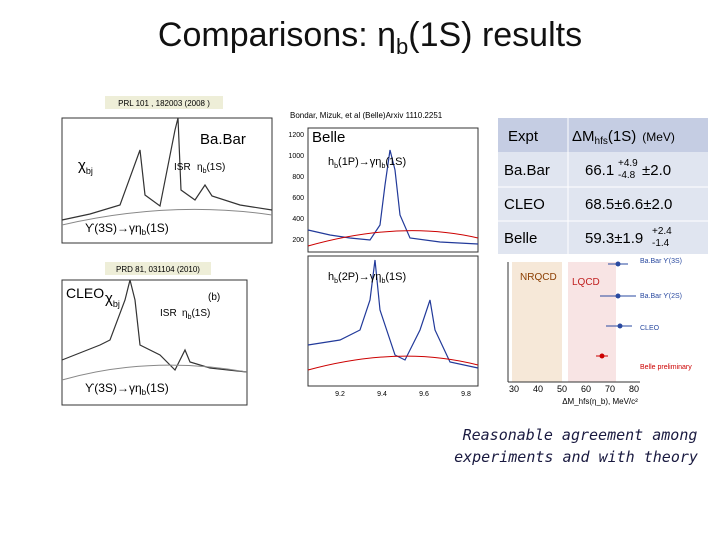 The width and height of the screenshot is (720, 545). I want to click on y-tick-label: 1000, so click(296, 156).